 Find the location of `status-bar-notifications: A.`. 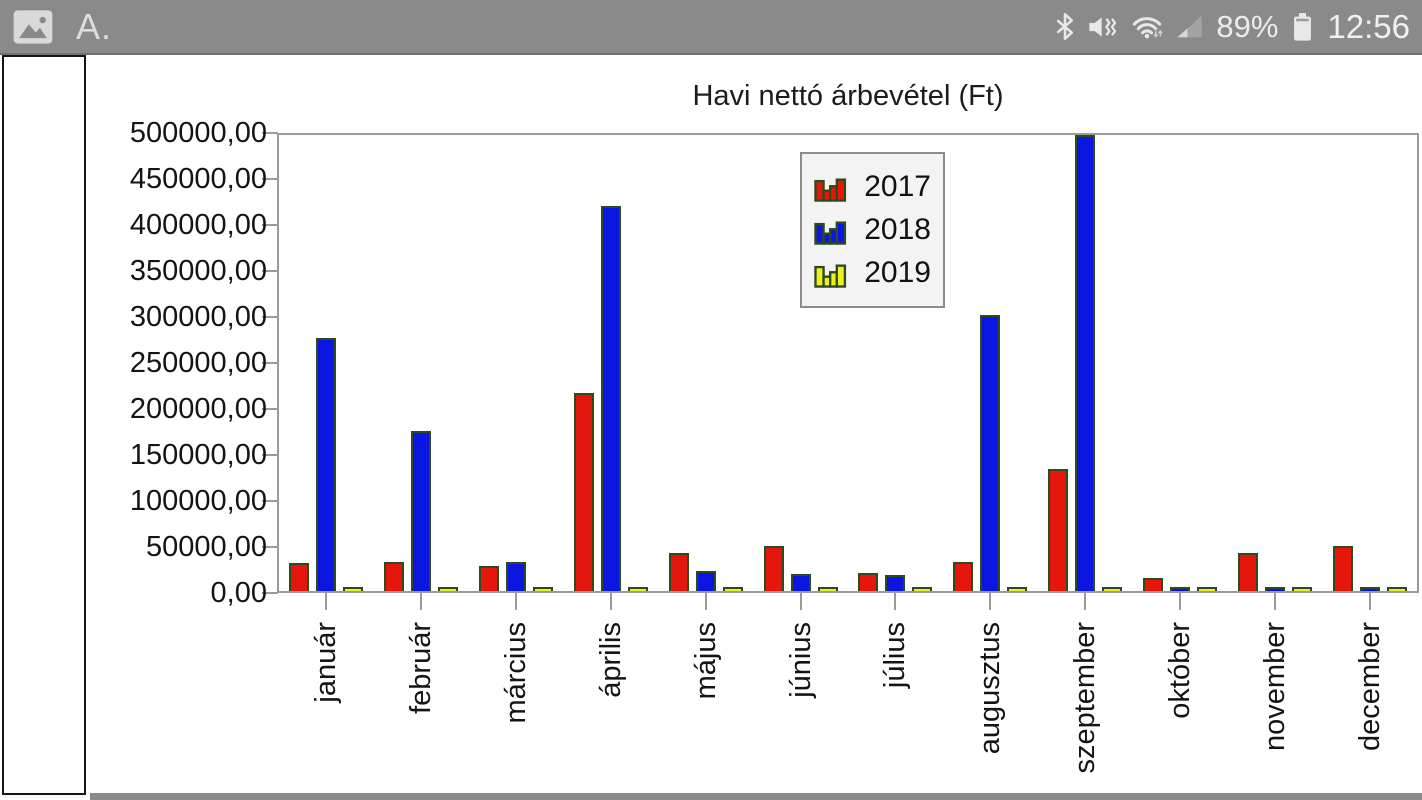

status-bar-notifications: A. is located at coordinates (62, 26).